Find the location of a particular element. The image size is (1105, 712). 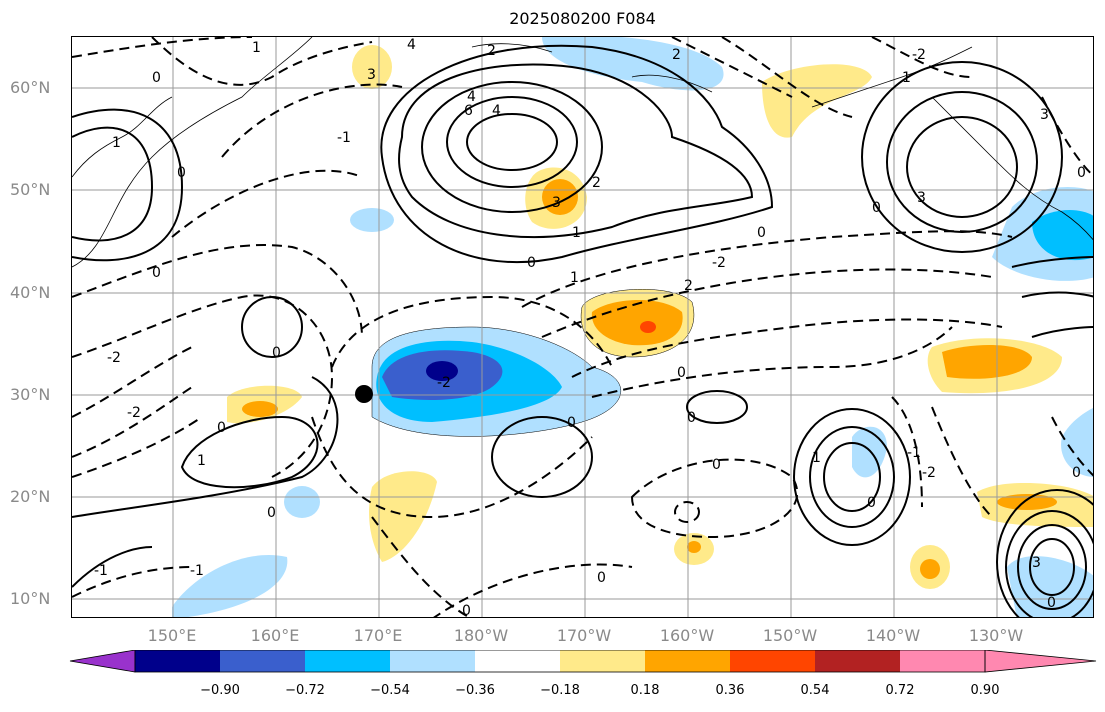

lat-label: 60°N is located at coordinates (30, 87).